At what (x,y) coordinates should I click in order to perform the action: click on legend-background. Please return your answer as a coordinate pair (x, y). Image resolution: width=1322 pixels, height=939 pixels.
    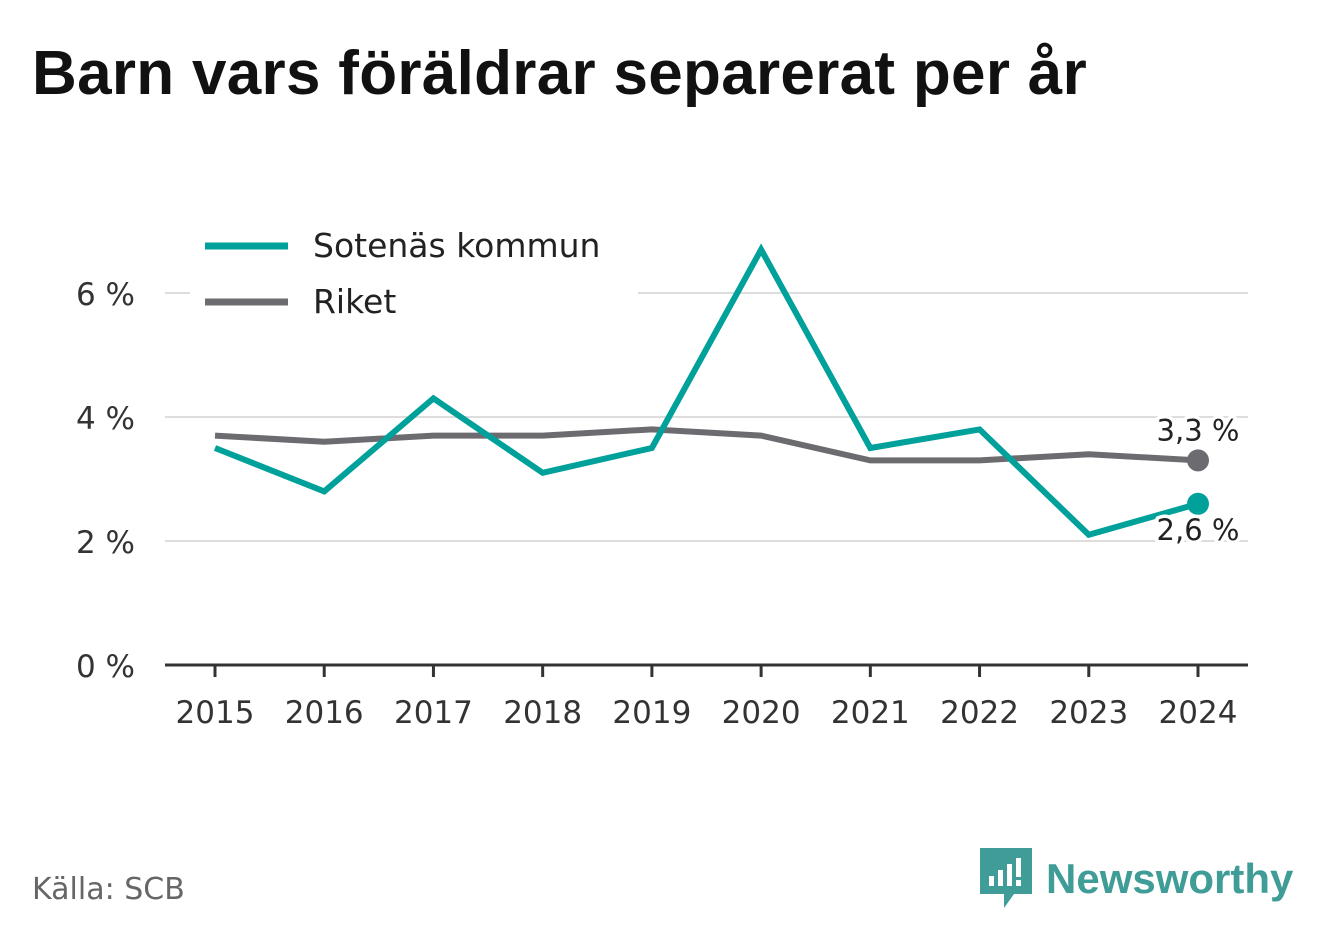
    Looking at the image, I should click on (414, 271).